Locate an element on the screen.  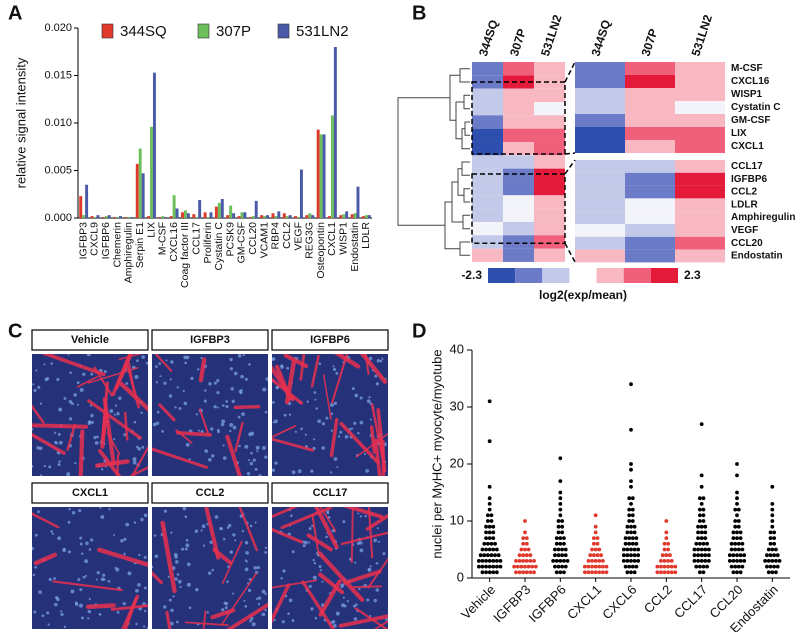
image-label: Vehicle is located at coordinates (90, 340).